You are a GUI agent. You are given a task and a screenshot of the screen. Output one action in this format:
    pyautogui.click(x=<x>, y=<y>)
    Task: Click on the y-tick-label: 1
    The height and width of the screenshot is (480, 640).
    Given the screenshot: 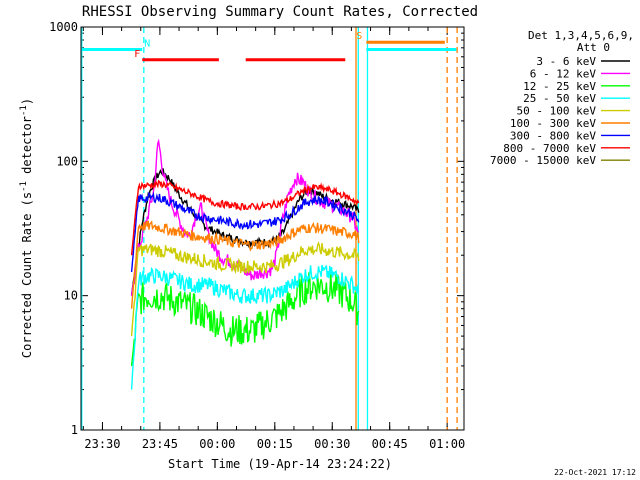 What is the action you would take?
    pyautogui.click(x=74, y=430)
    